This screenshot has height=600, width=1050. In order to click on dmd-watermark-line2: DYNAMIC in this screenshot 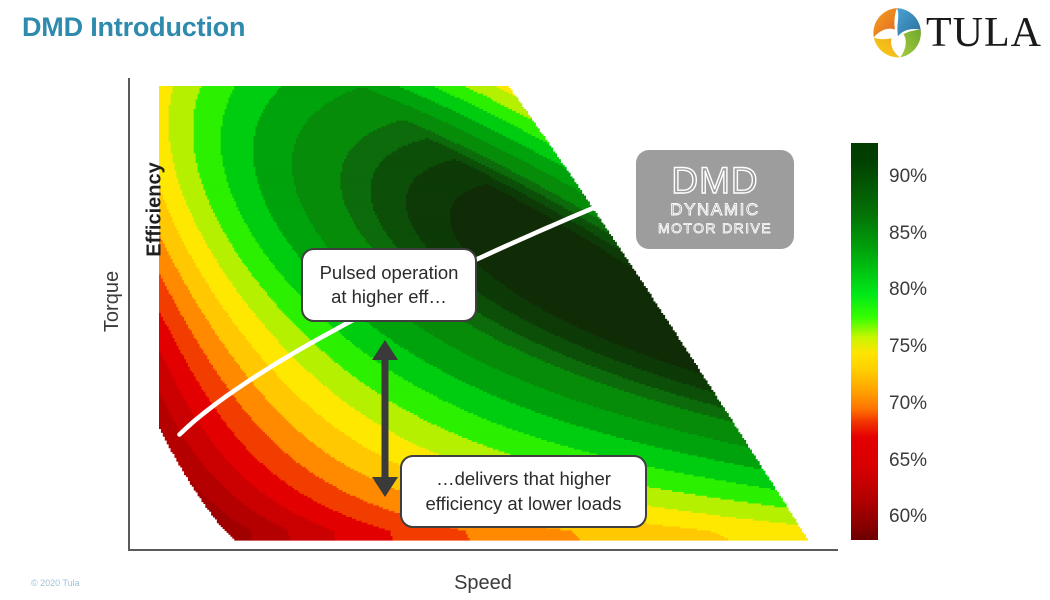, I will do `click(715, 210)`.